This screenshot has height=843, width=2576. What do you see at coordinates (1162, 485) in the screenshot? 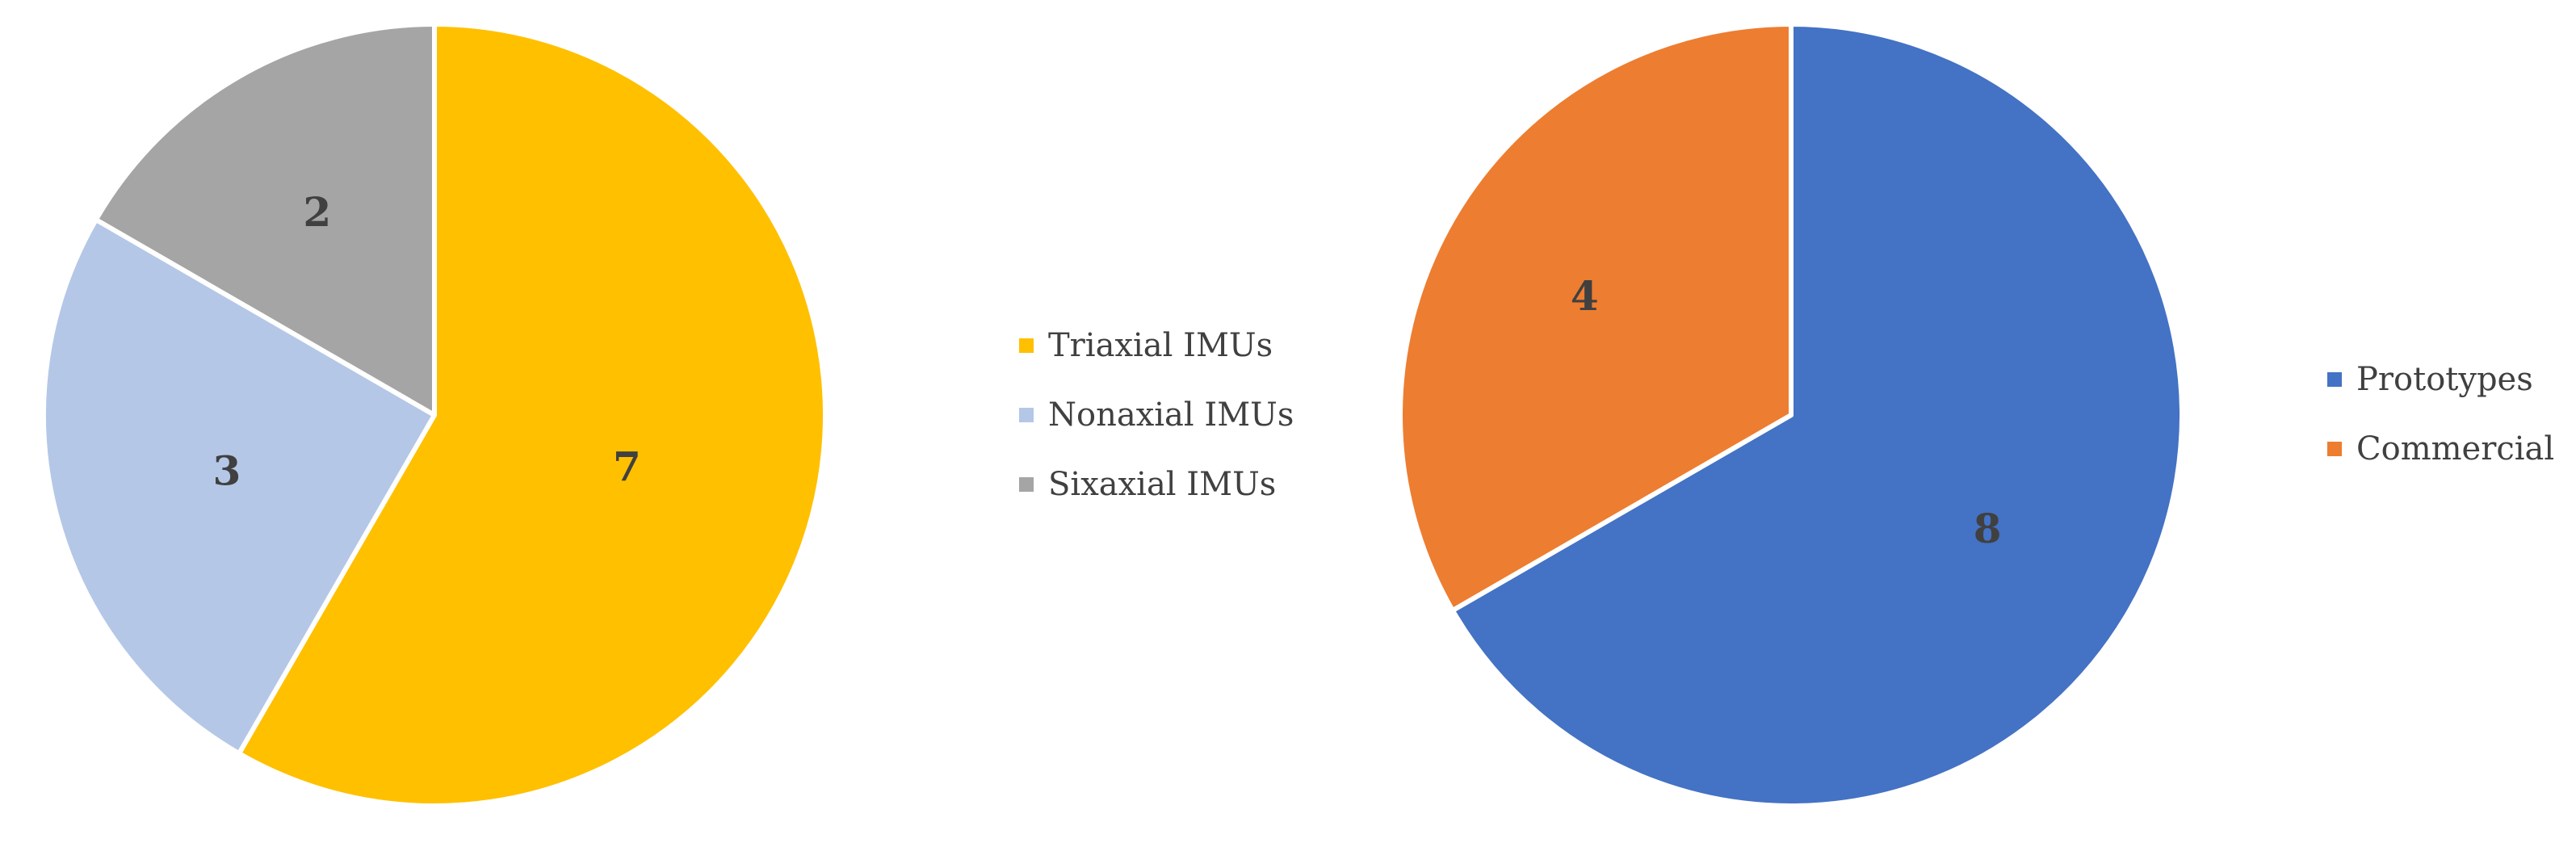
I see `legend-label-sixaxial-imus: Sixaxial IMUs` at bounding box center [1162, 485].